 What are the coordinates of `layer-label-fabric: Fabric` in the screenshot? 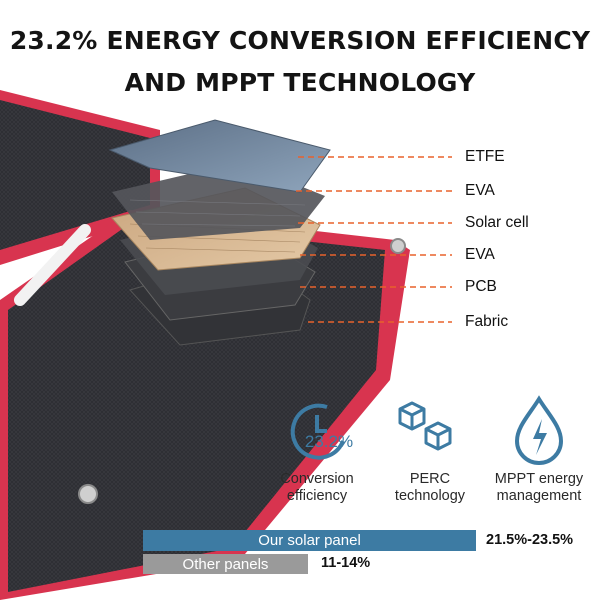 It's located at (487, 321).